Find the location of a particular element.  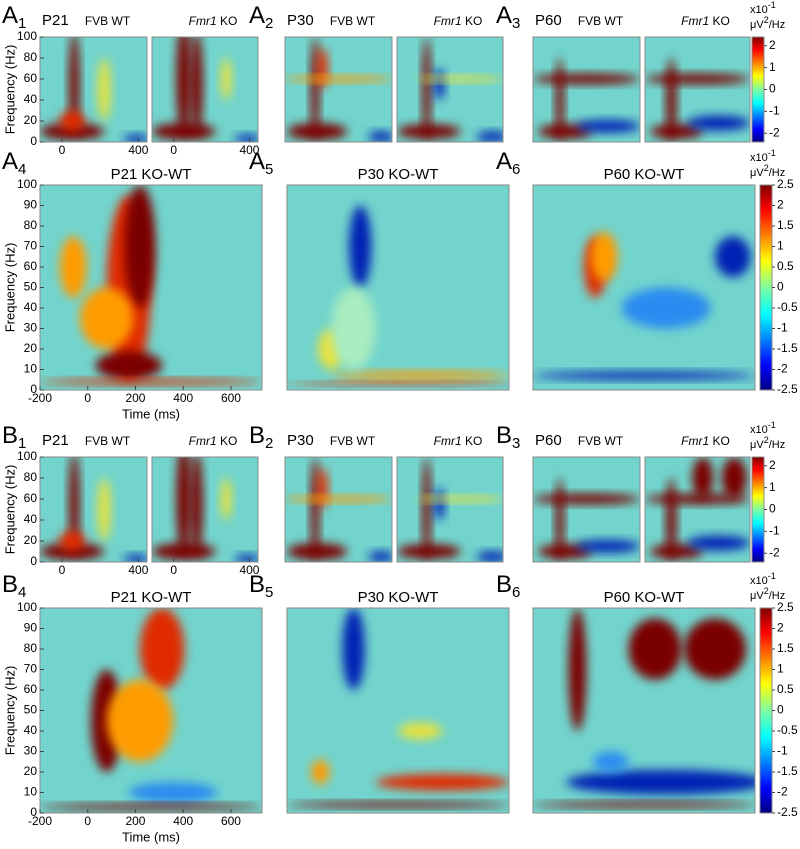

x-tick-label: -200 is located at coordinates (40, 821).